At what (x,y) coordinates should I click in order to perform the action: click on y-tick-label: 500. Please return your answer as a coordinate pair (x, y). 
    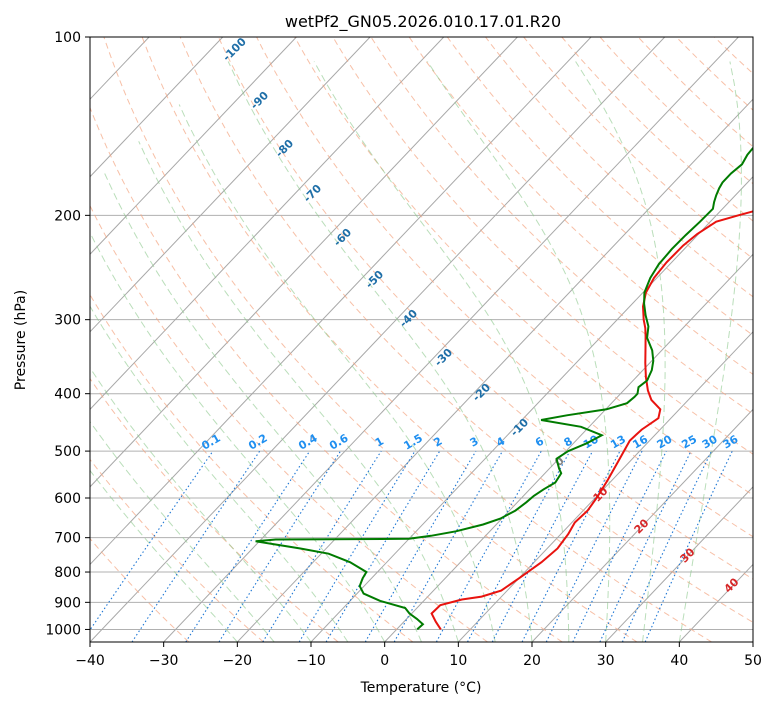
    Looking at the image, I should click on (67, 452).